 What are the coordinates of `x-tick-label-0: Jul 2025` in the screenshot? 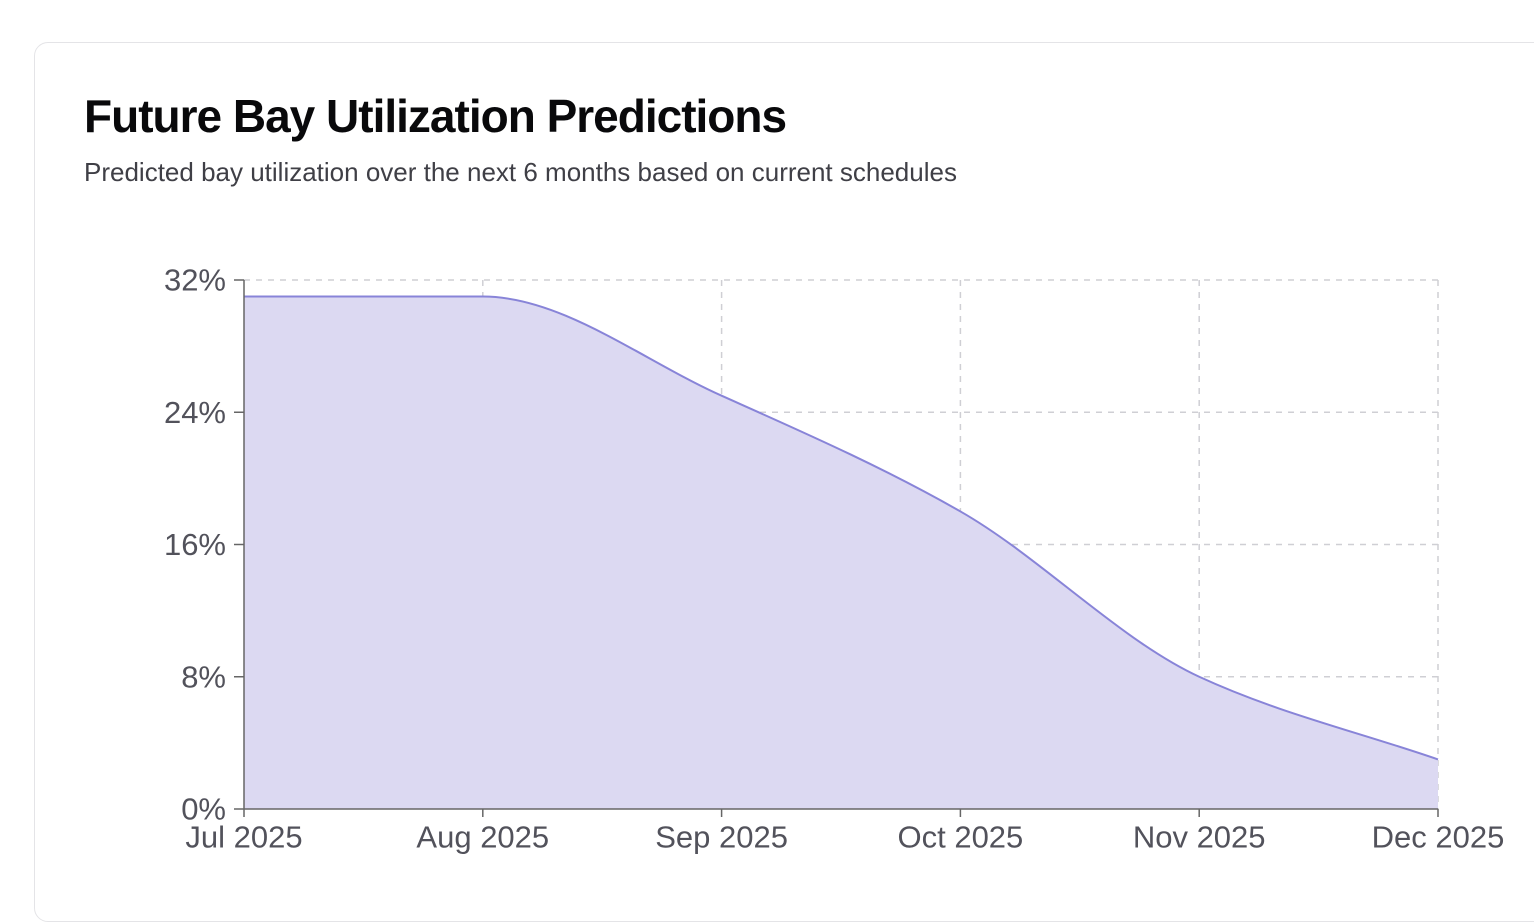 It's located at (243, 837).